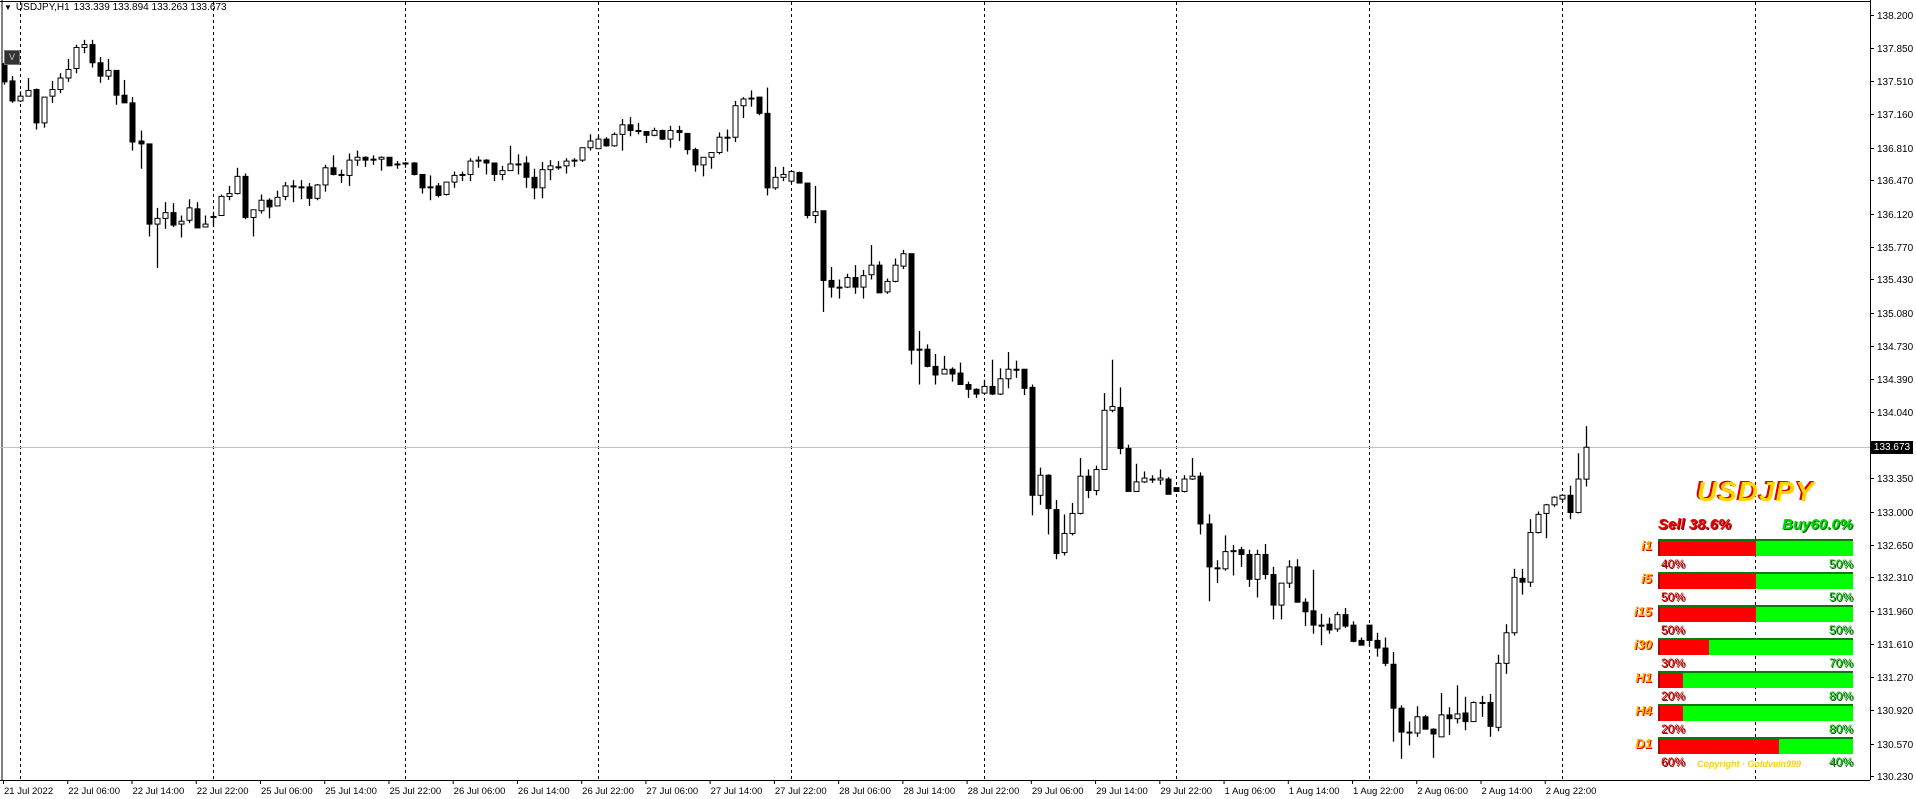 Image resolution: width=1916 pixels, height=799 pixels. What do you see at coordinates (1895, 82) in the screenshot?
I see `y-tick-label: 137.510` at bounding box center [1895, 82].